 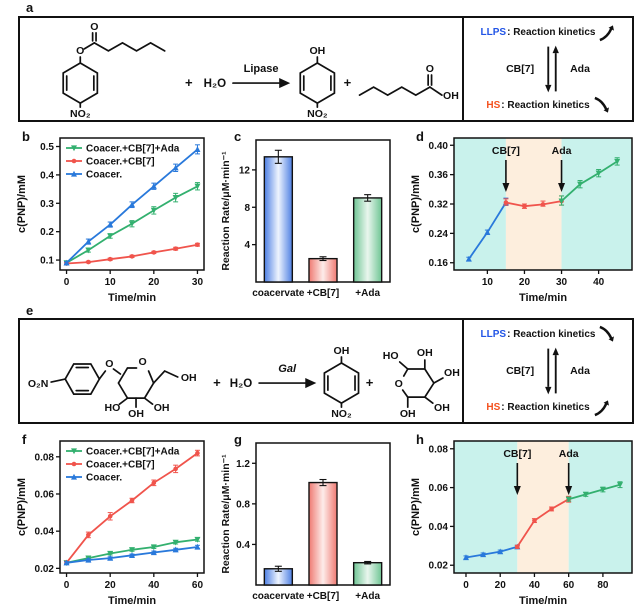 I want to click on svg-text: 0.24, so click(x=439, y=234).